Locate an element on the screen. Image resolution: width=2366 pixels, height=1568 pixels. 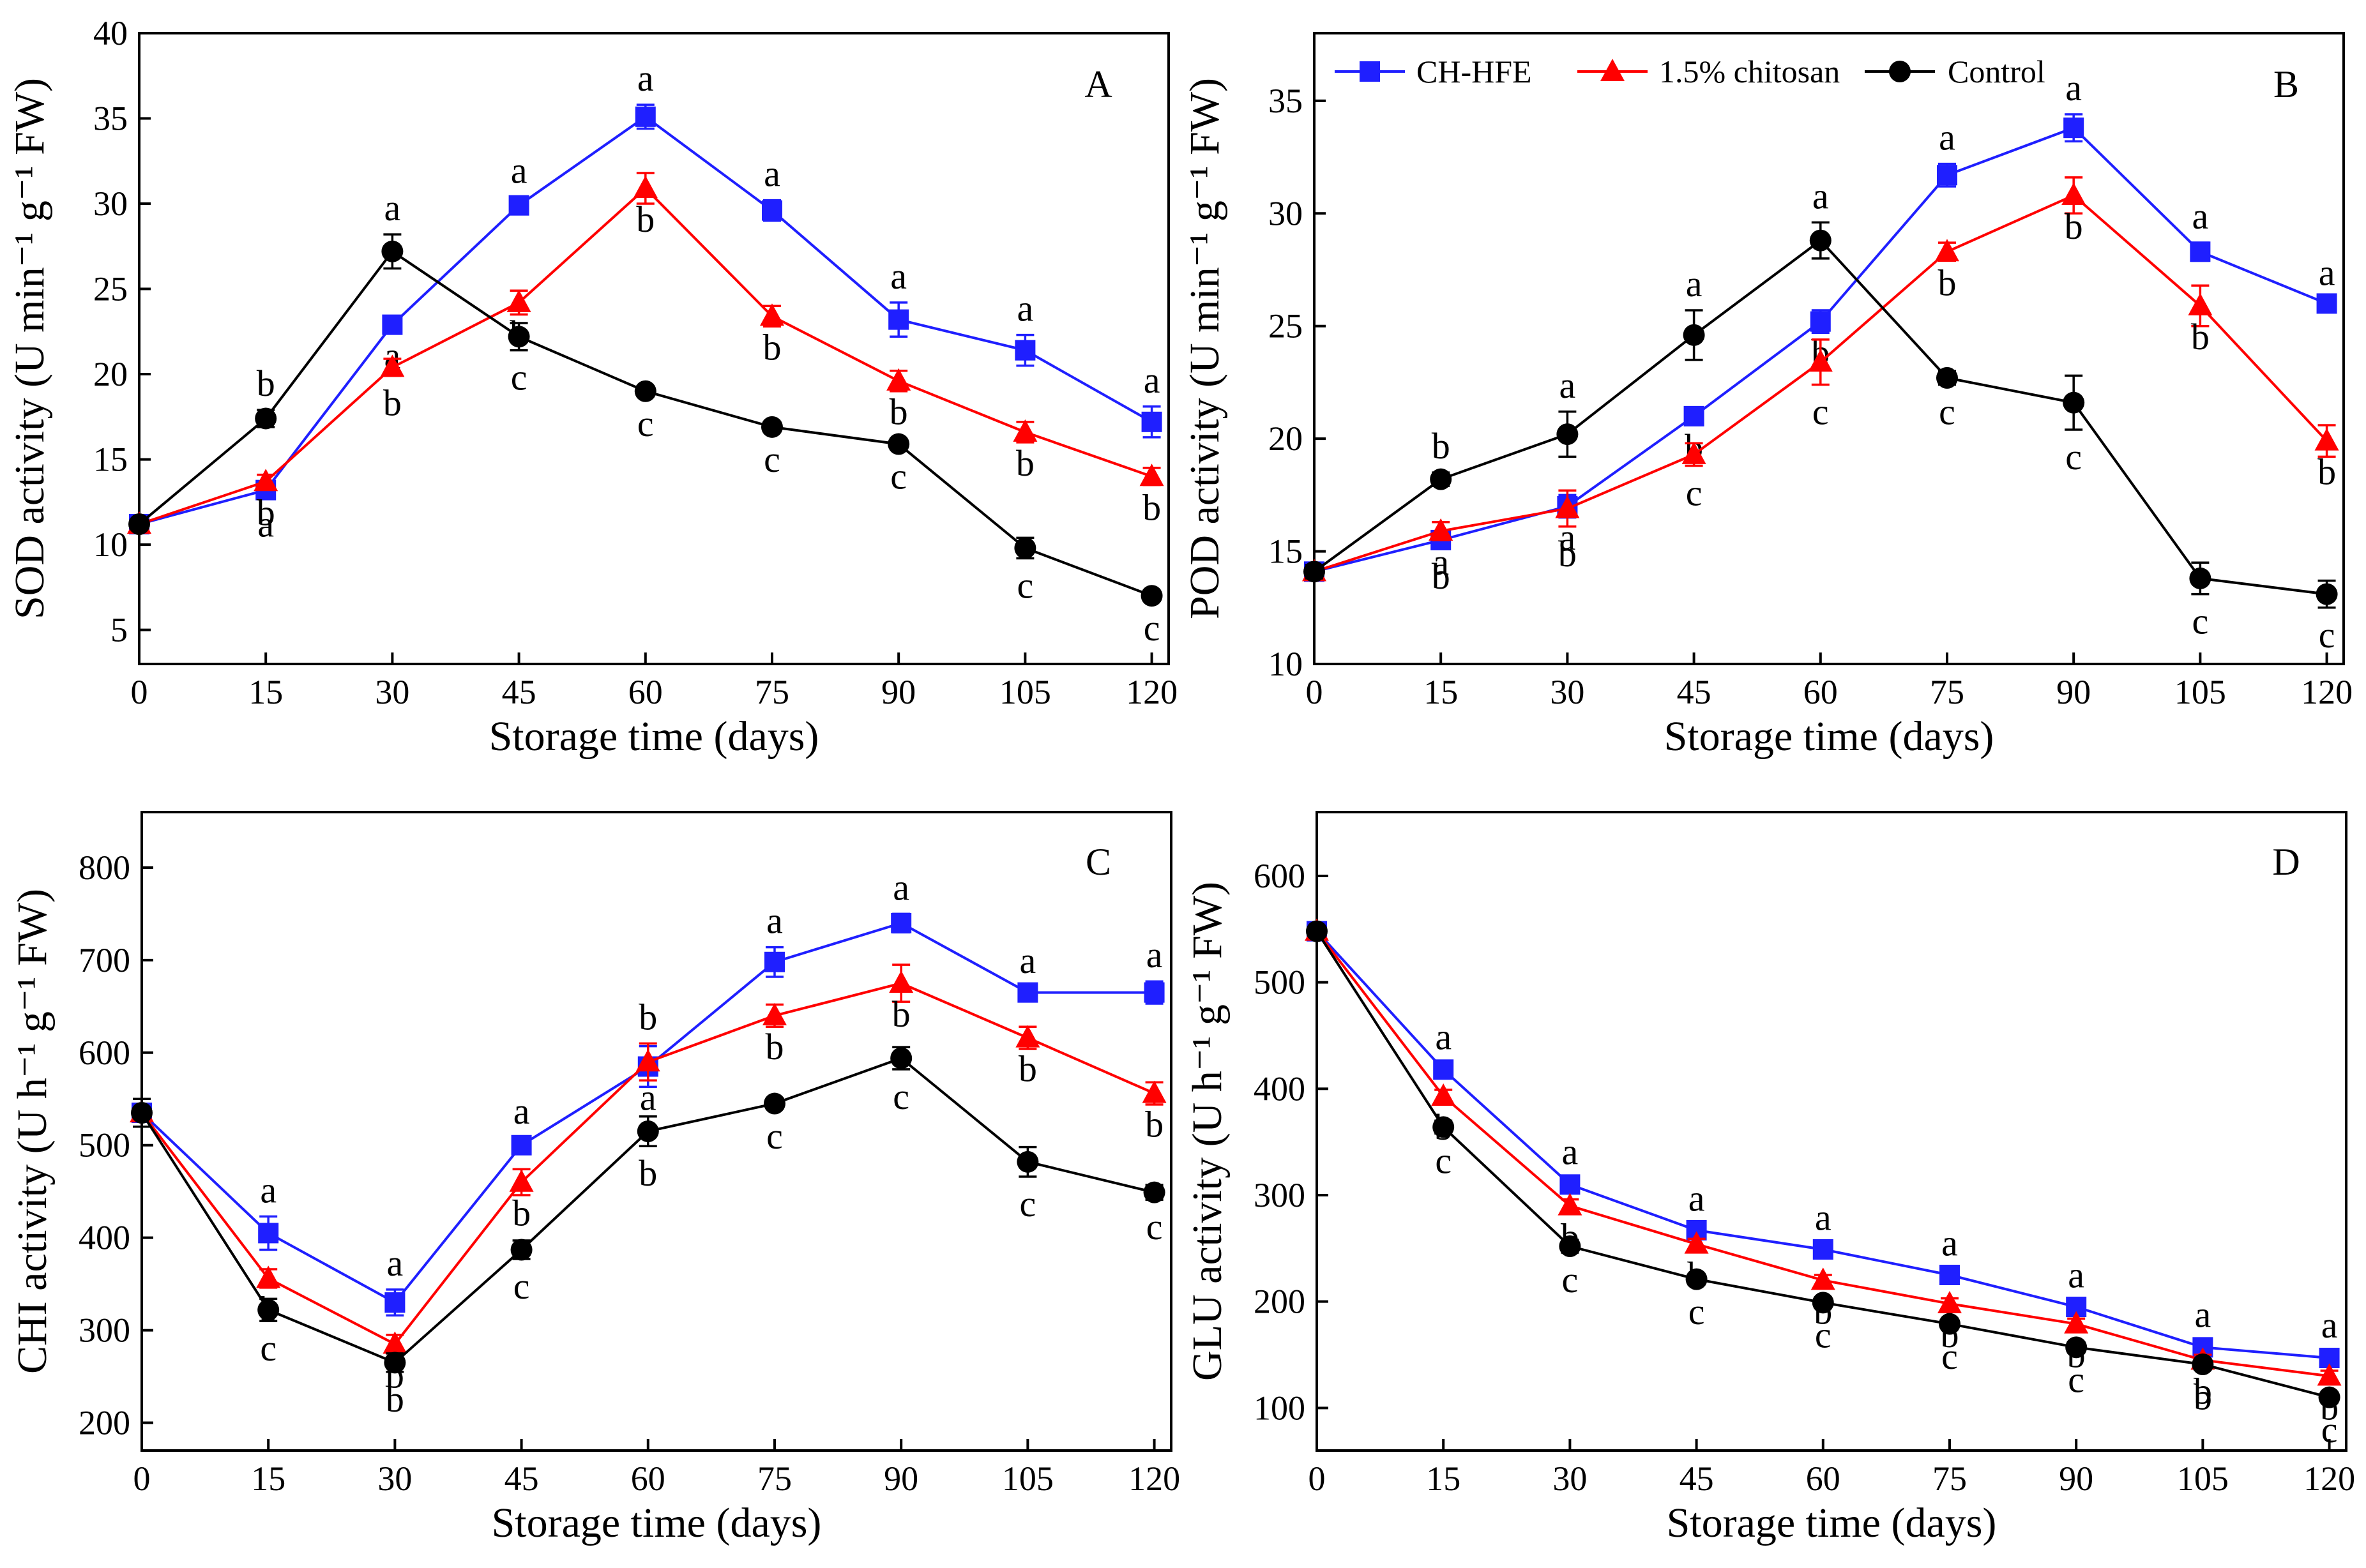
x-tick-label: 75 is located at coordinates (774, 1478).